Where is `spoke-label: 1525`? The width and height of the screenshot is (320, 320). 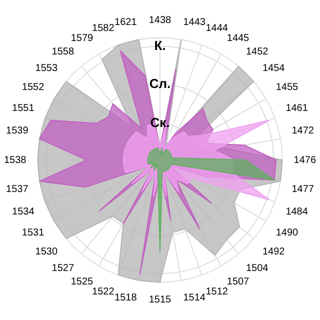
spoke-label: 1525 is located at coordinates (82, 282).